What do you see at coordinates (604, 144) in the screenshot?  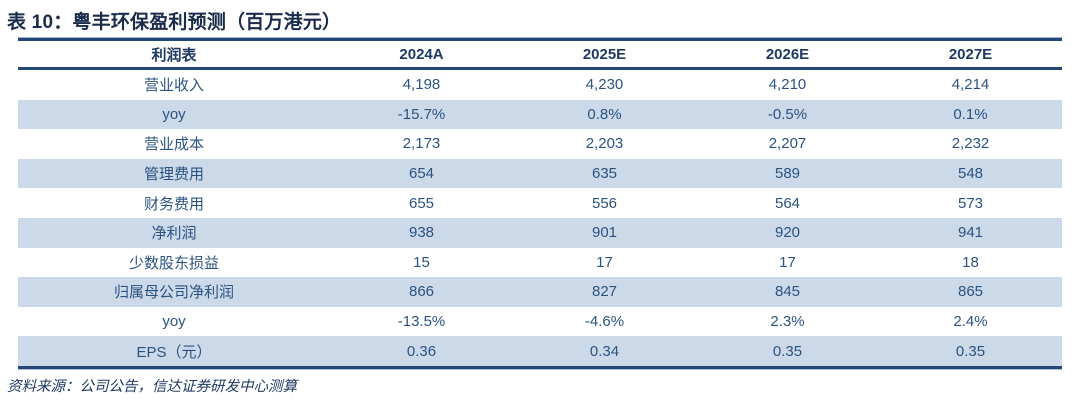 I see `value-cell: 2,203` at bounding box center [604, 144].